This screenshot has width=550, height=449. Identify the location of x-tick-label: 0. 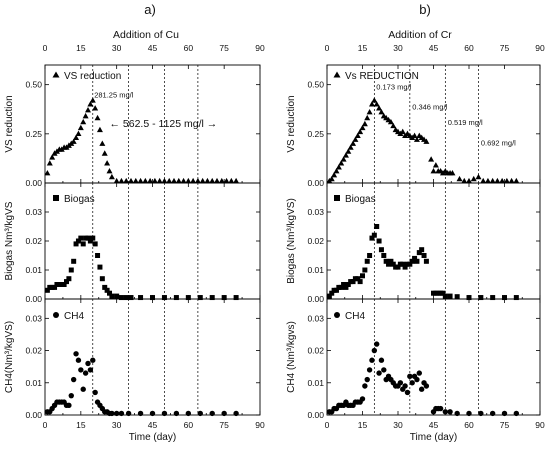
(327, 425).